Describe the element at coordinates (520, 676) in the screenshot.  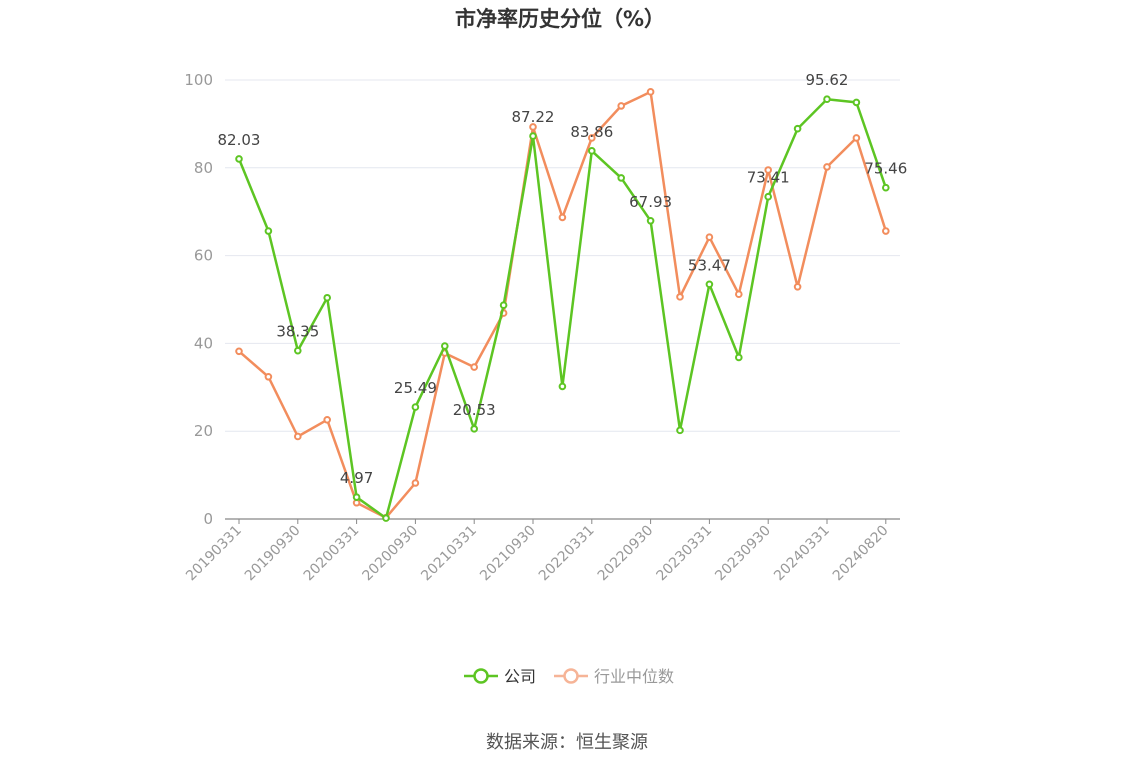
I see `legend-label-0: 公司` at that location.